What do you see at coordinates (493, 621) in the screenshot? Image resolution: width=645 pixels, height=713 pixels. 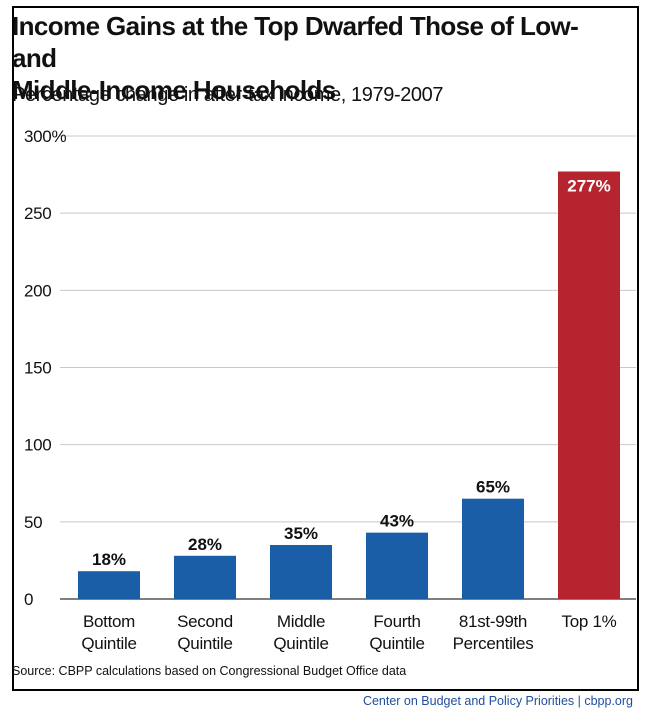 I see `x-tick-label: 81st-99th` at bounding box center [493, 621].